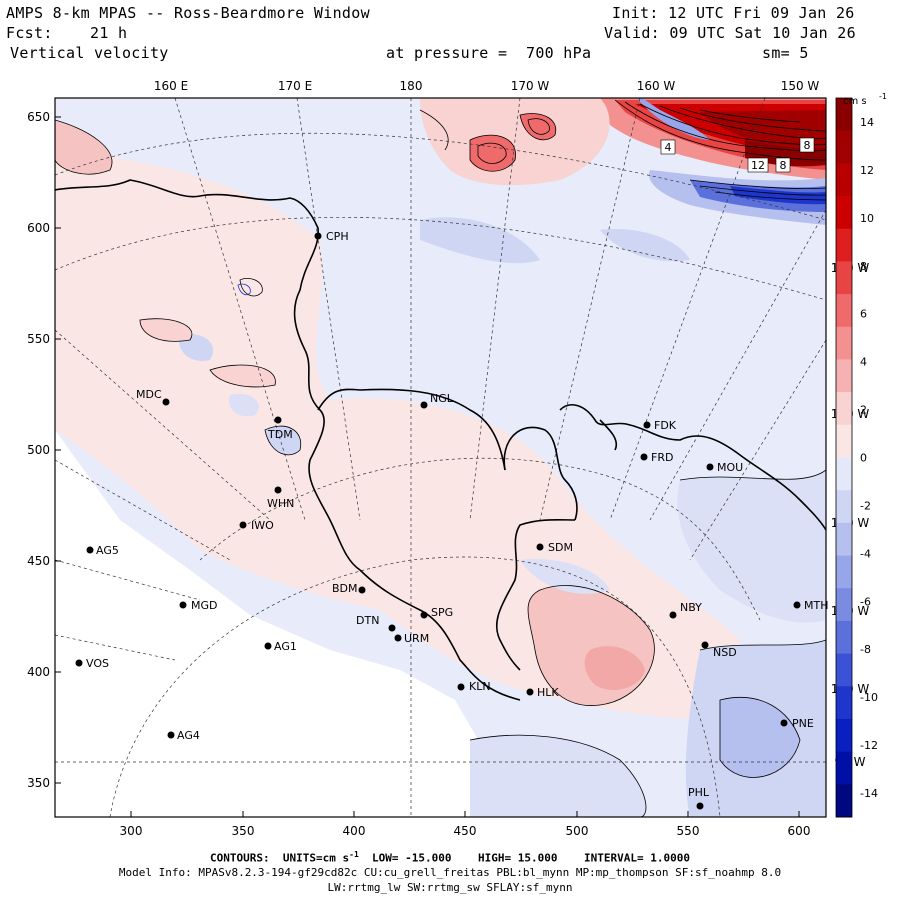 This screenshot has height=900, width=900. Describe the element at coordinates (97, 663) in the screenshot. I see `station-label: VOS` at that location.